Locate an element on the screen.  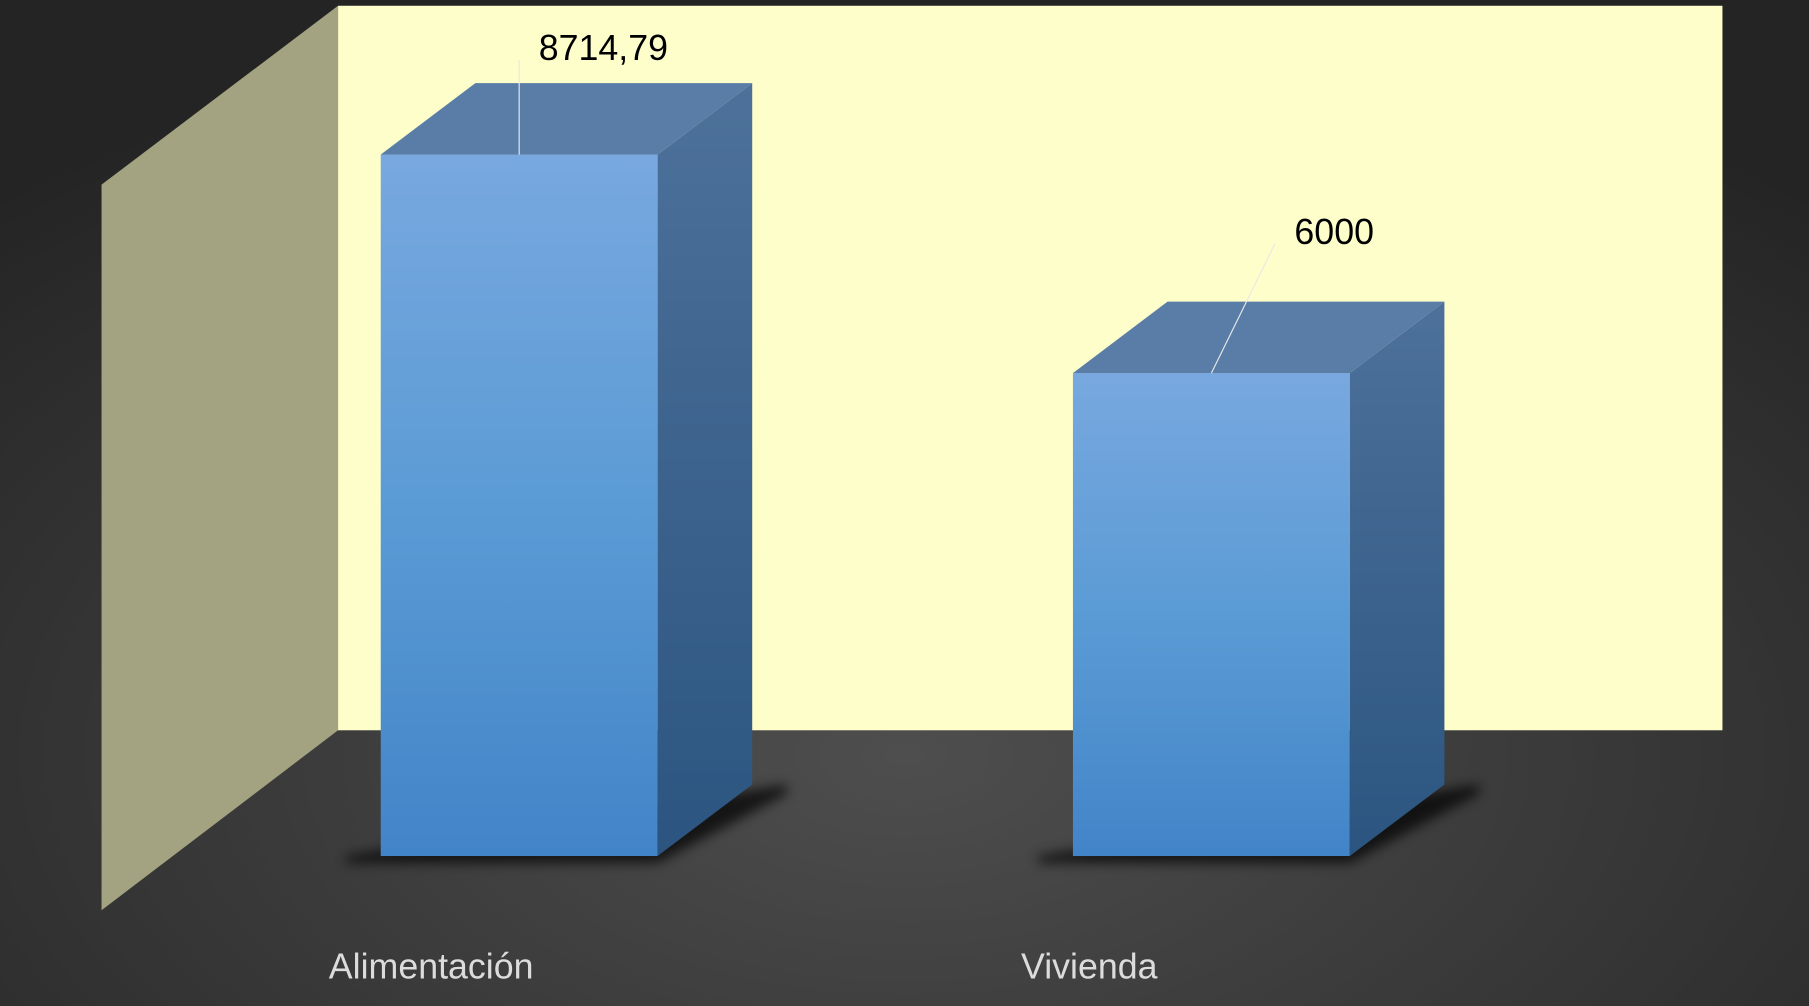
side-wall is located at coordinates (220, 458).